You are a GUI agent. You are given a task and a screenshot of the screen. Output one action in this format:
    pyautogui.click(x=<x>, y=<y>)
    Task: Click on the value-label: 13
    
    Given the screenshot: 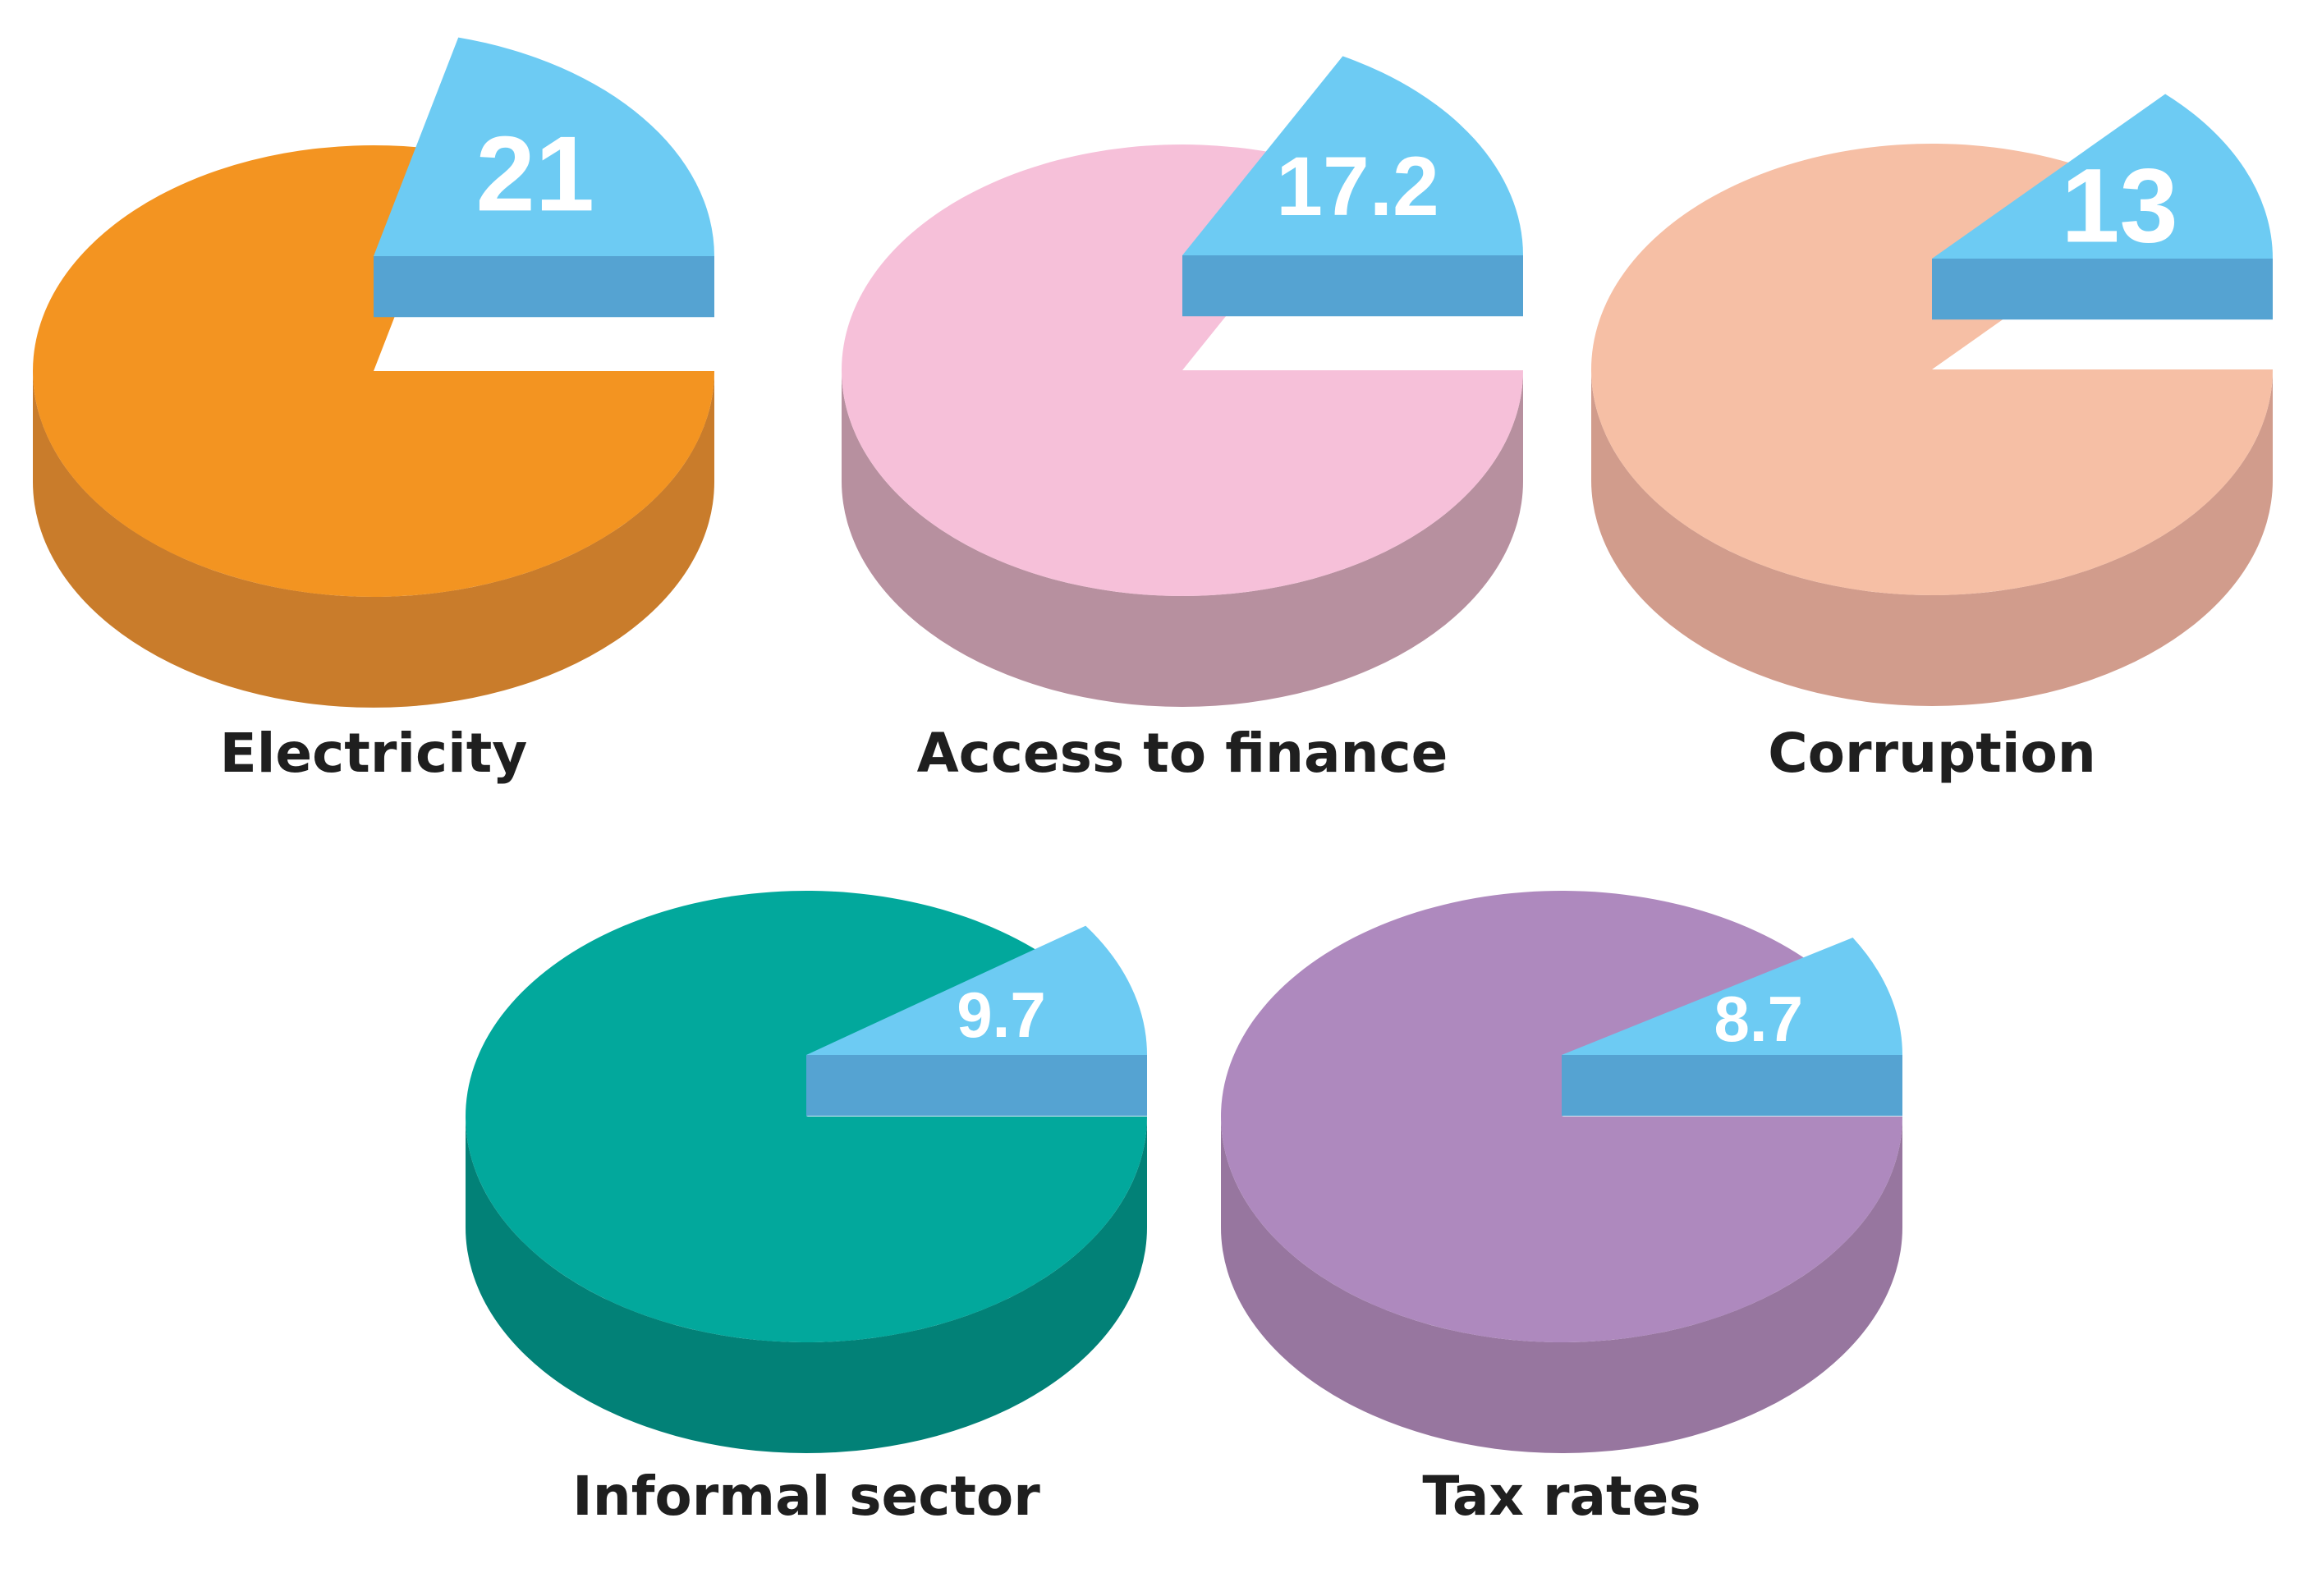 What is the action you would take?
    pyautogui.click(x=2119, y=205)
    